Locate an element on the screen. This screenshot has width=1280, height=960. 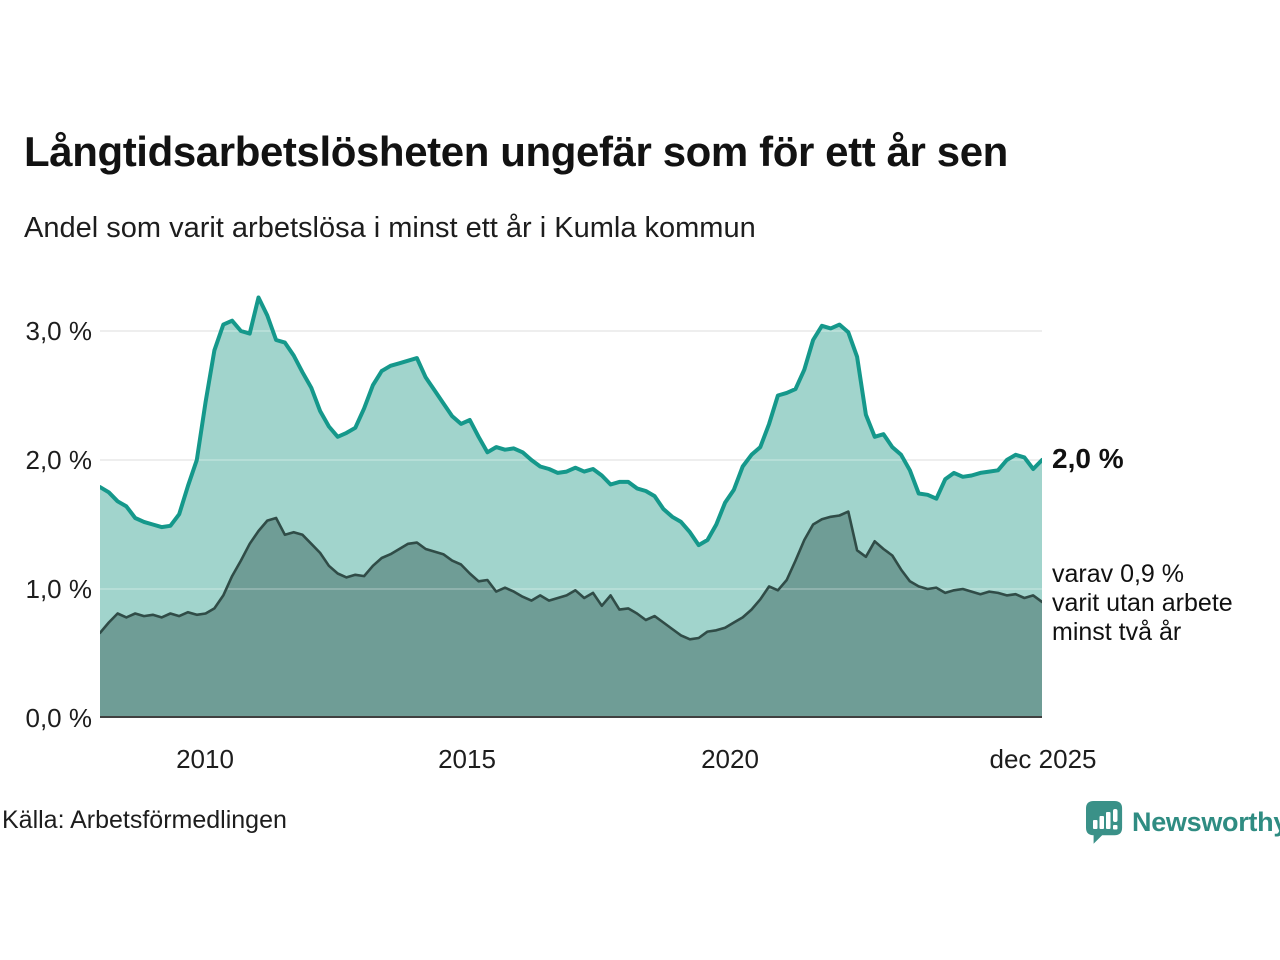
newsworthy-logo-text: Newsworthy is located at coordinates (1206, 822).